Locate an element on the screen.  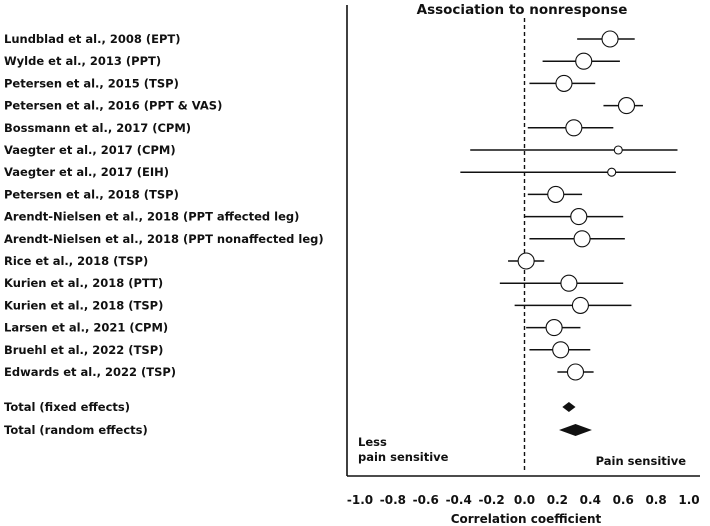
x-tick-label: -1.0 is located at coordinates (360, 500).